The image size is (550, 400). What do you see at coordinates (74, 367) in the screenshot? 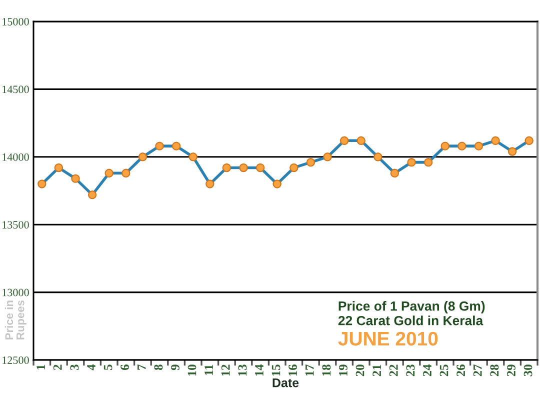
I see `x-tick-label: 3` at bounding box center [74, 367].